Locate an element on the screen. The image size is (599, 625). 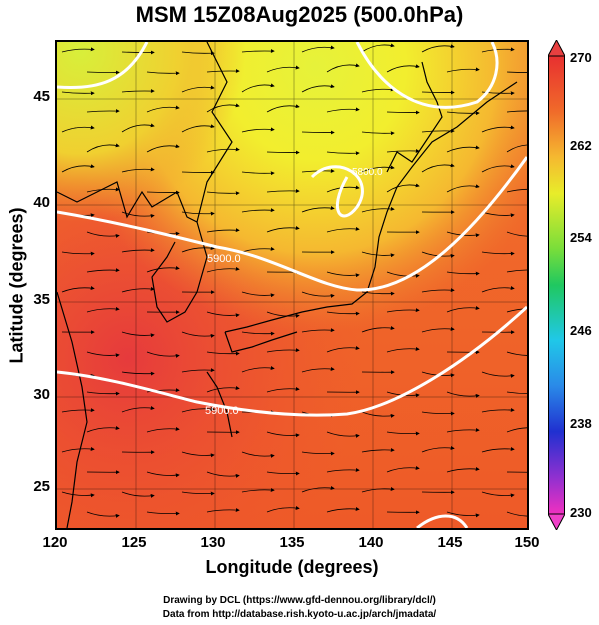
y-tick: 25 is located at coordinates (41, 486).